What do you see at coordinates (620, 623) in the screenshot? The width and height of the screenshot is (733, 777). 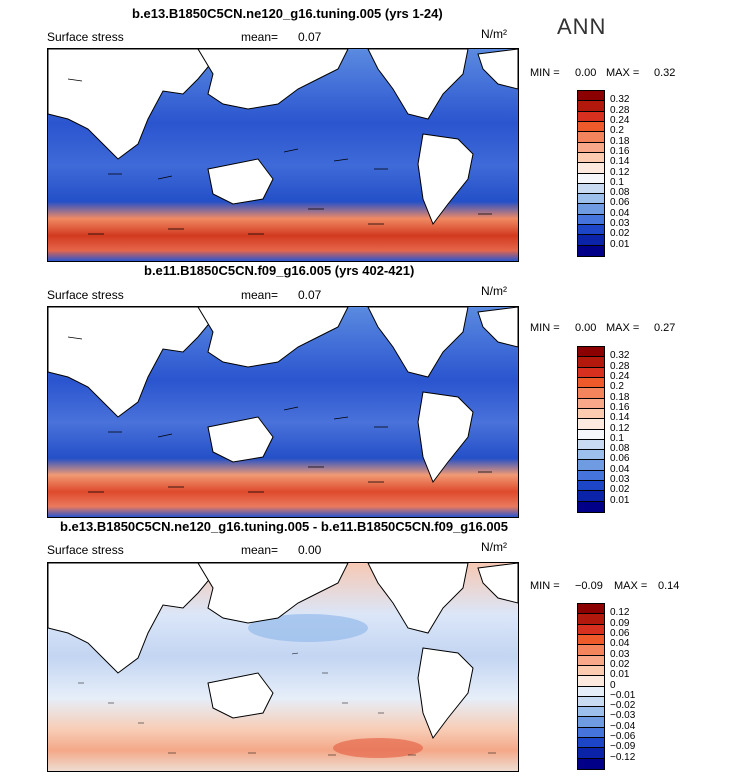 I see `colorbar-label: 0.09` at bounding box center [620, 623].